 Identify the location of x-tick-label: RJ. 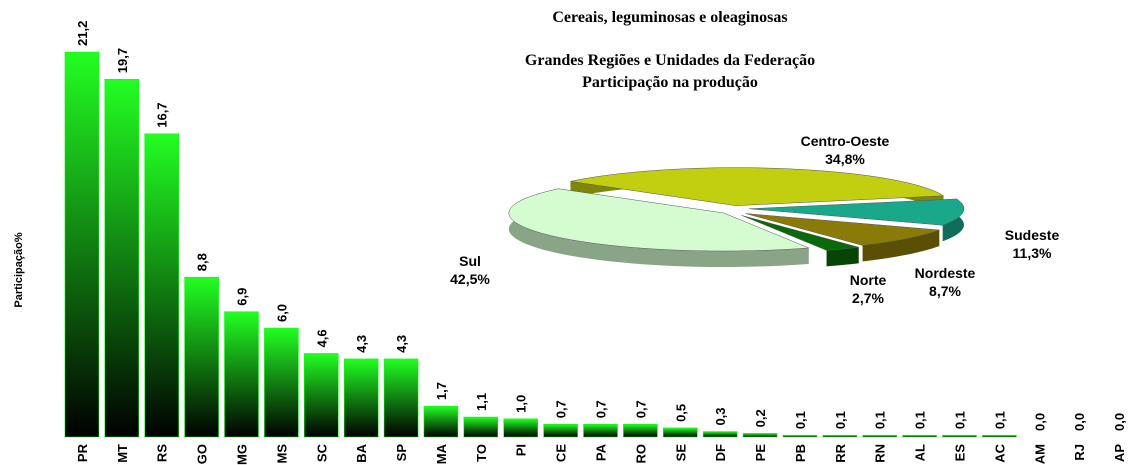
(1079, 452).